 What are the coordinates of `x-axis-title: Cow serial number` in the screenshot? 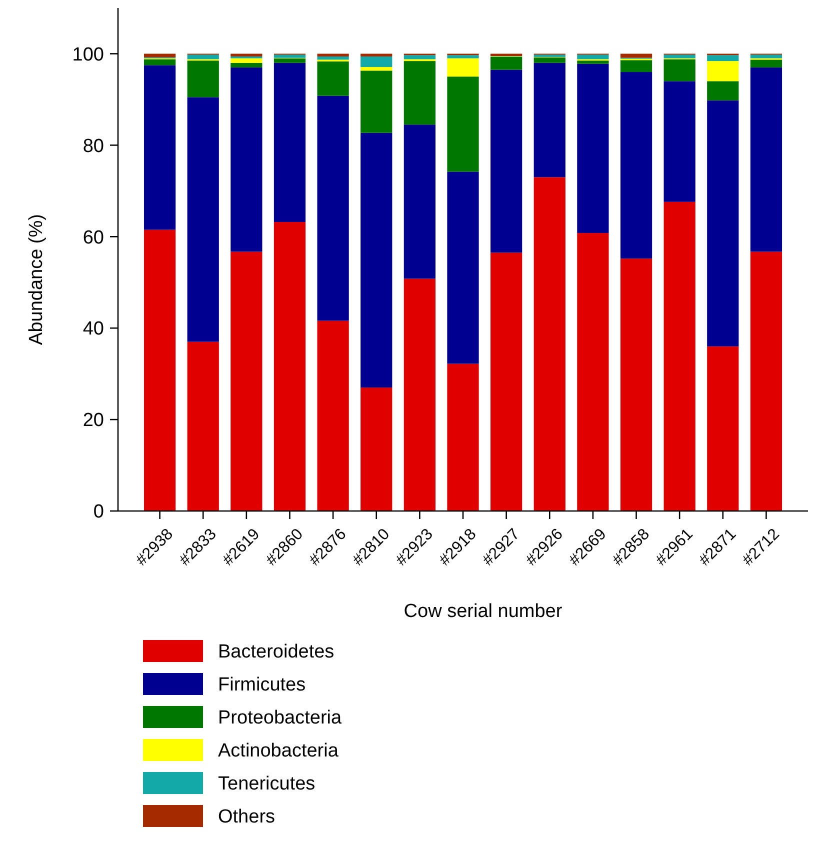 It's located at (483, 611).